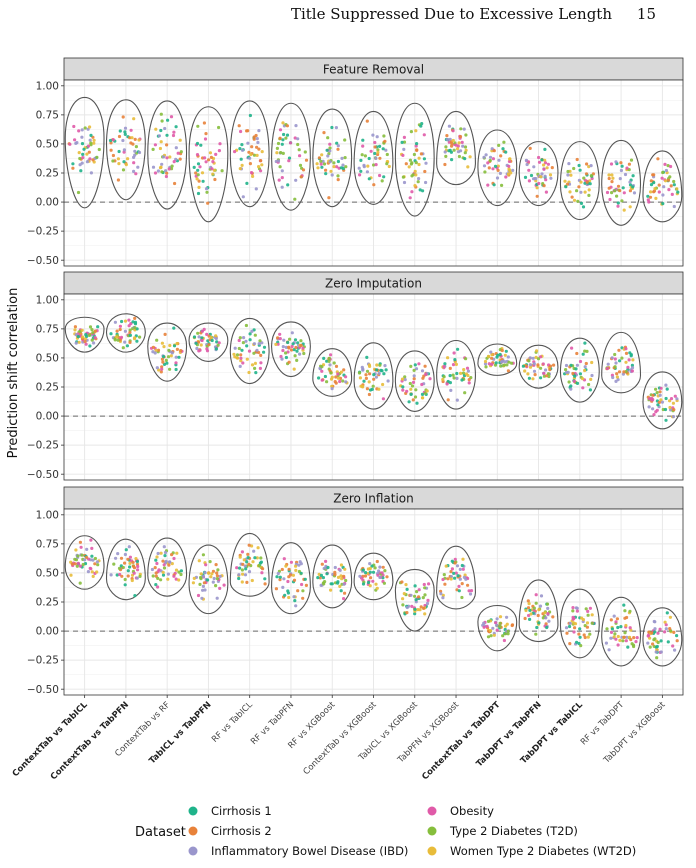 The height and width of the screenshot is (868, 696). Describe the element at coordinates (193, 851) in the screenshot. I see `legend-swatch` at that location.